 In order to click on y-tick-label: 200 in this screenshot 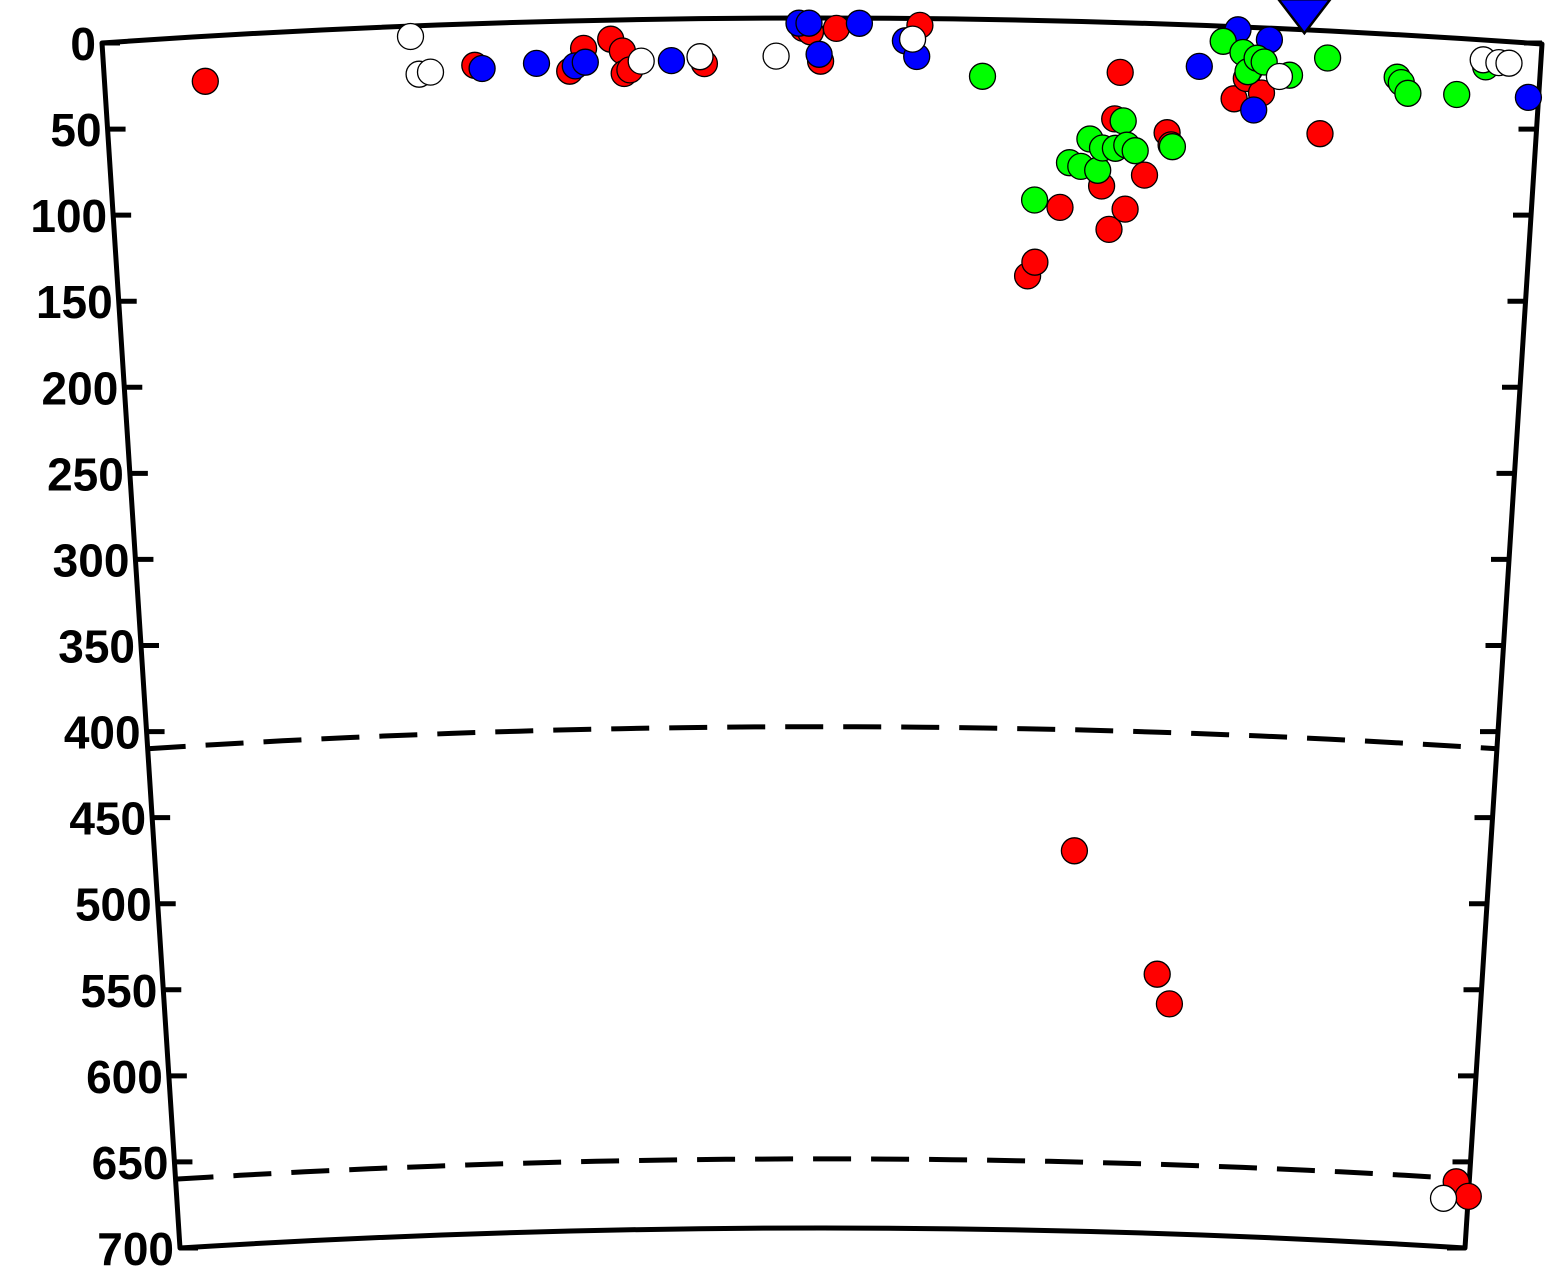, I will do `click(80, 388)`.